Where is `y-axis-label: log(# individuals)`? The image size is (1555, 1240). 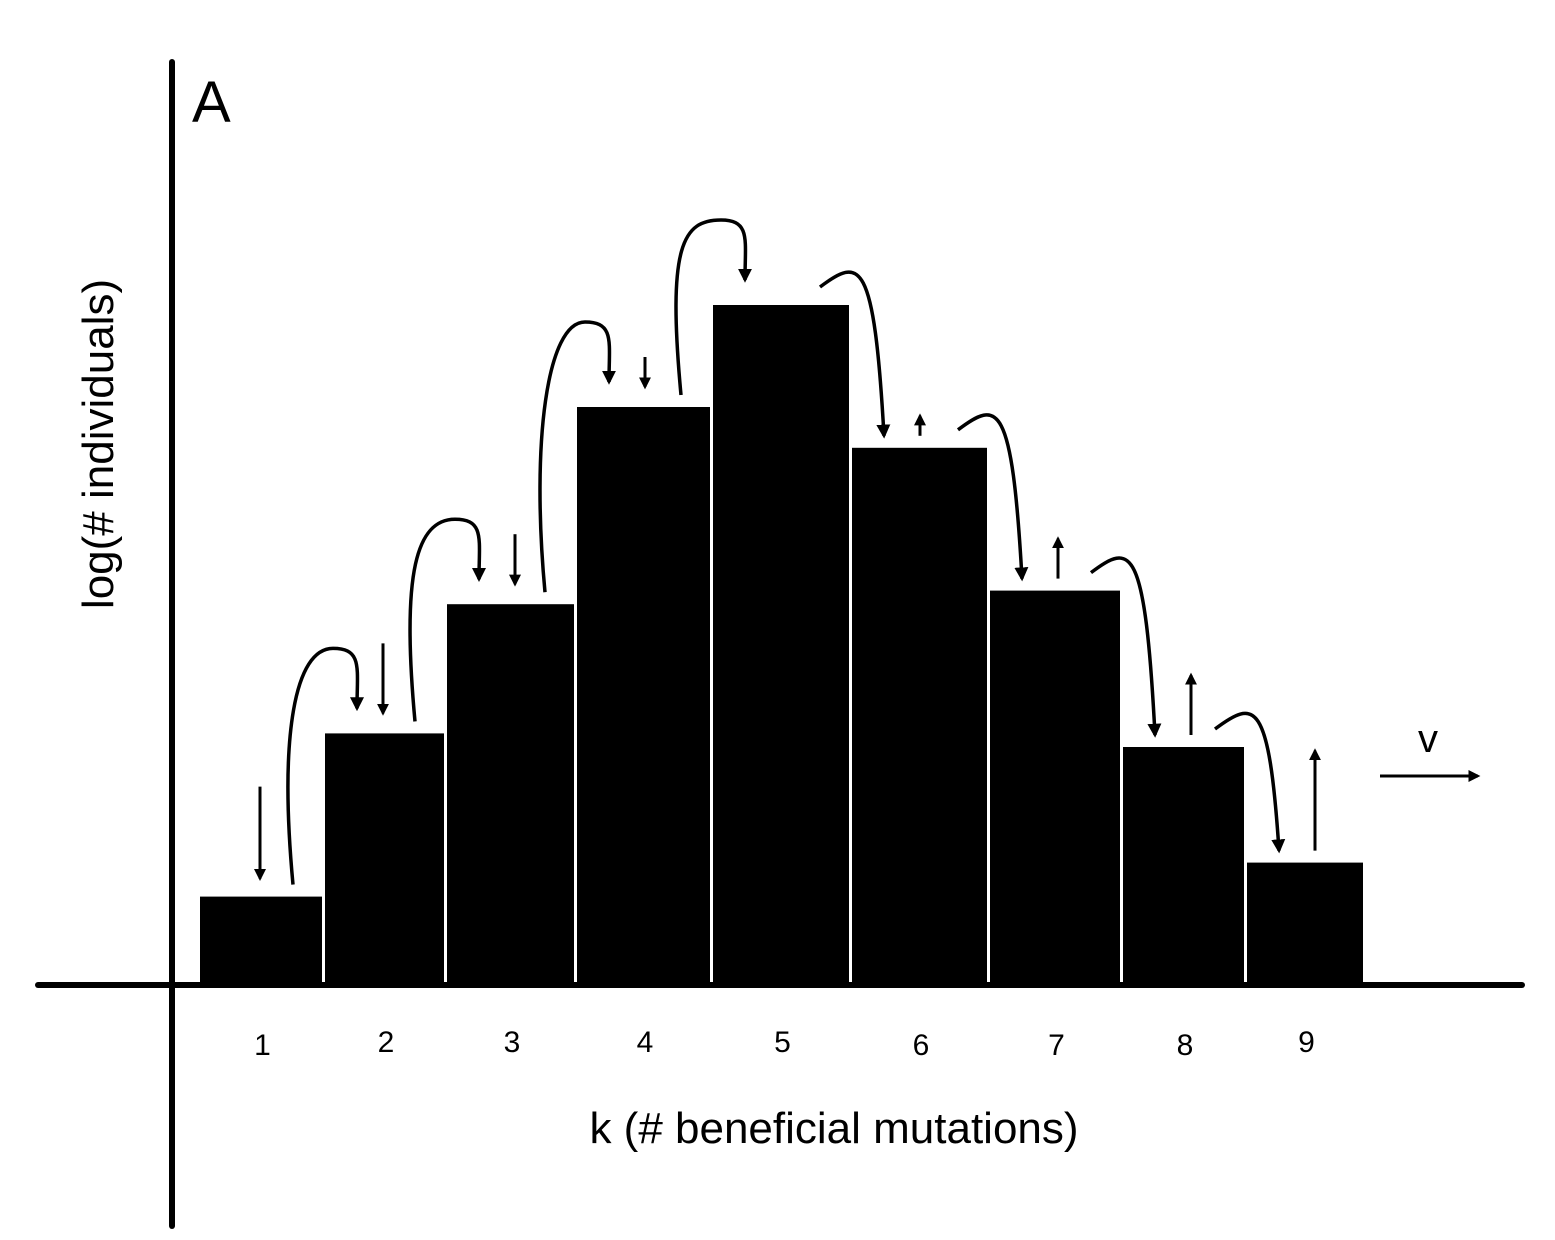 y-axis-label: log(# individuals) is located at coordinates (98, 444).